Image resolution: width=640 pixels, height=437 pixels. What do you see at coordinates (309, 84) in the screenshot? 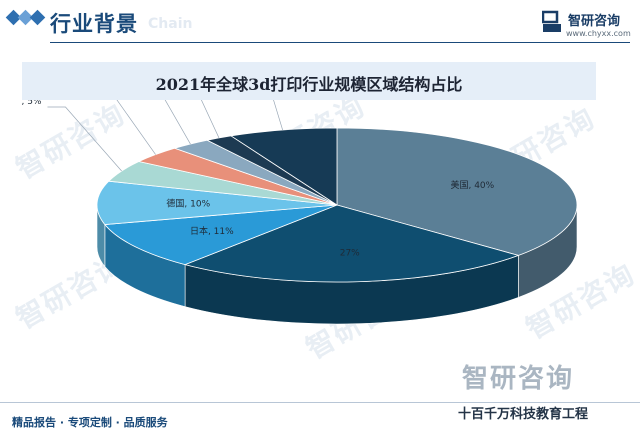
I see `chart-title: 2021年全球3d打印行业规模区域结构占比` at bounding box center [309, 84].